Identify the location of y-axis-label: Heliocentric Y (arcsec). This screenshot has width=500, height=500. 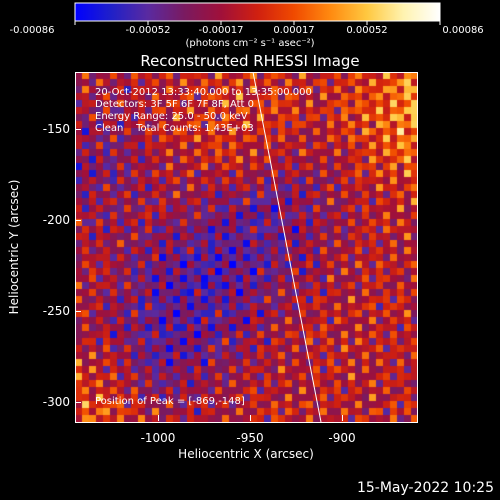
(14, 247).